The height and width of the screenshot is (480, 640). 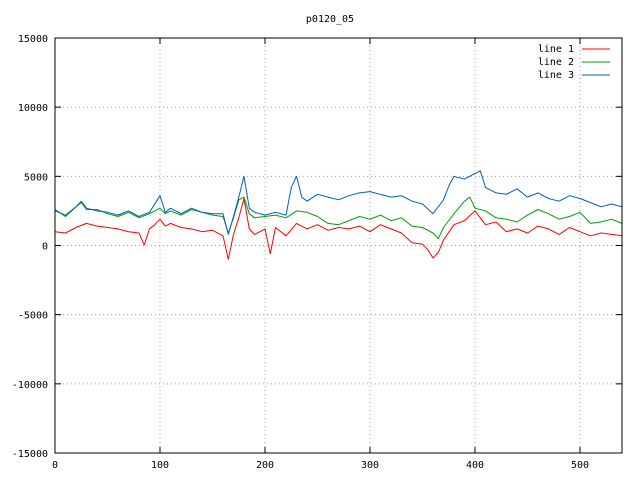 What do you see at coordinates (370, 465) in the screenshot?
I see `x-tick-label: 300` at bounding box center [370, 465].